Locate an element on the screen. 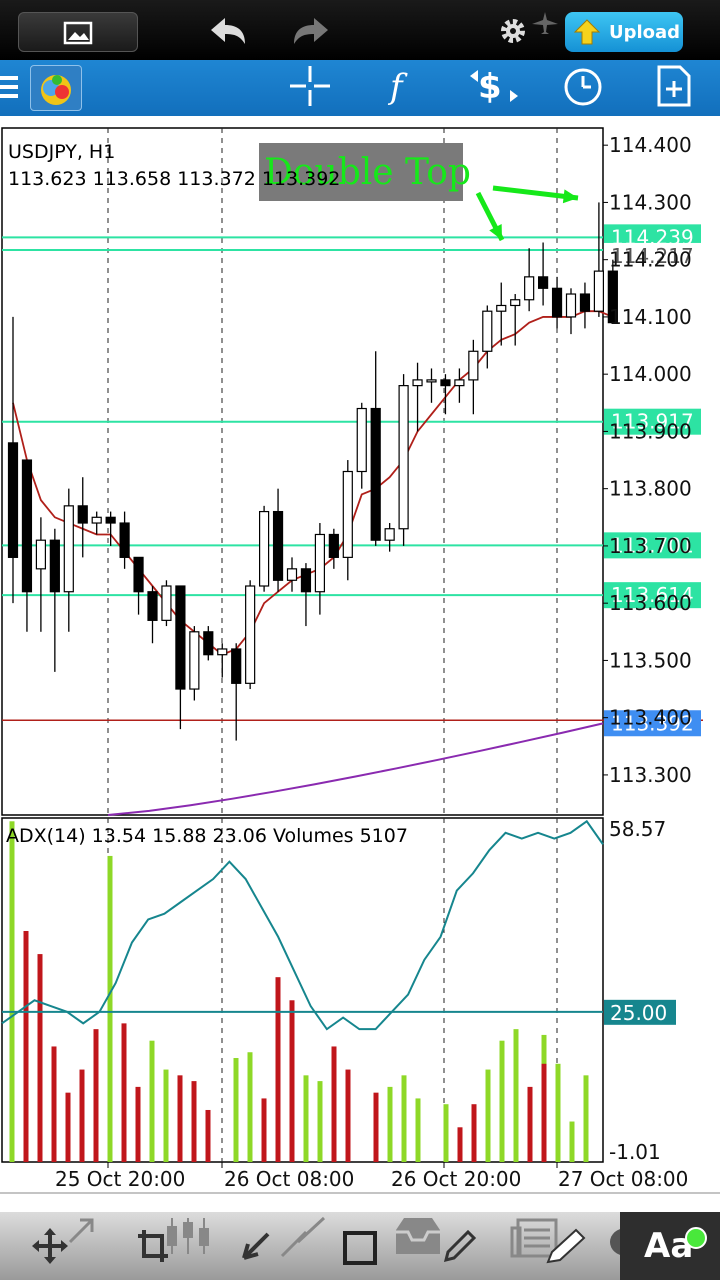  move-icon is located at coordinates (50, 1246).